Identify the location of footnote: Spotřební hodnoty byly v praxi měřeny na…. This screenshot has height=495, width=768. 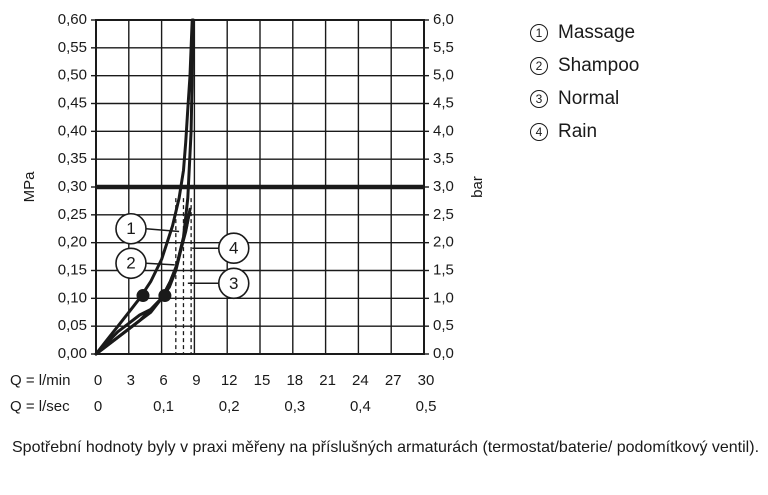
(386, 447).